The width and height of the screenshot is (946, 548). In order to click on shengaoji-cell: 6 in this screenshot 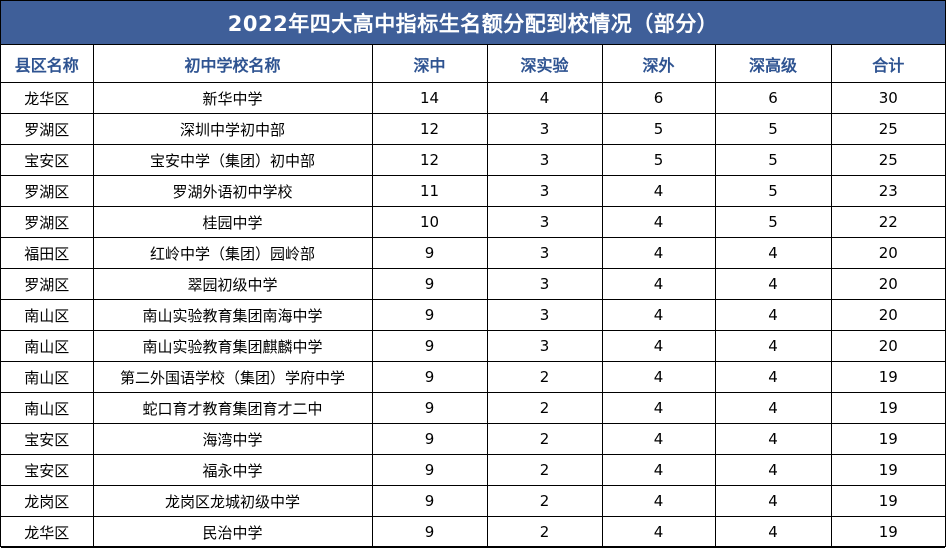, I will do `click(773, 98)`.